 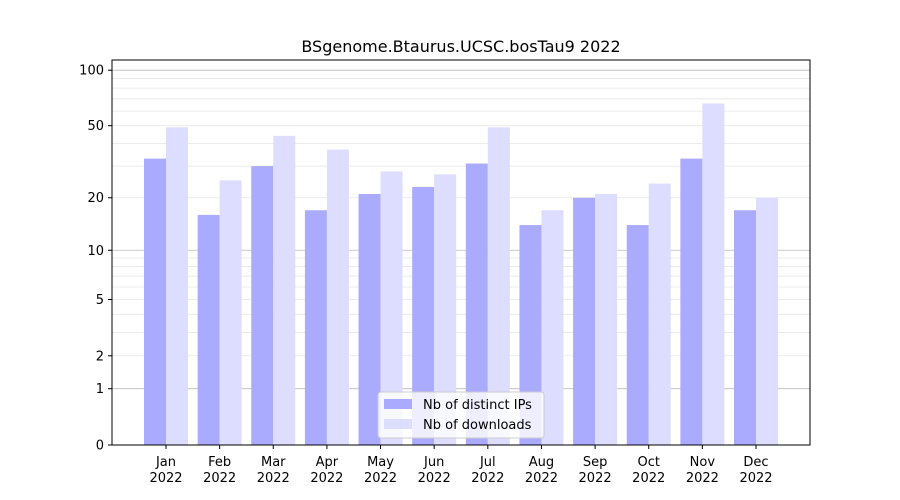 I want to click on x-tick-label: Oct, so click(x=648, y=462).